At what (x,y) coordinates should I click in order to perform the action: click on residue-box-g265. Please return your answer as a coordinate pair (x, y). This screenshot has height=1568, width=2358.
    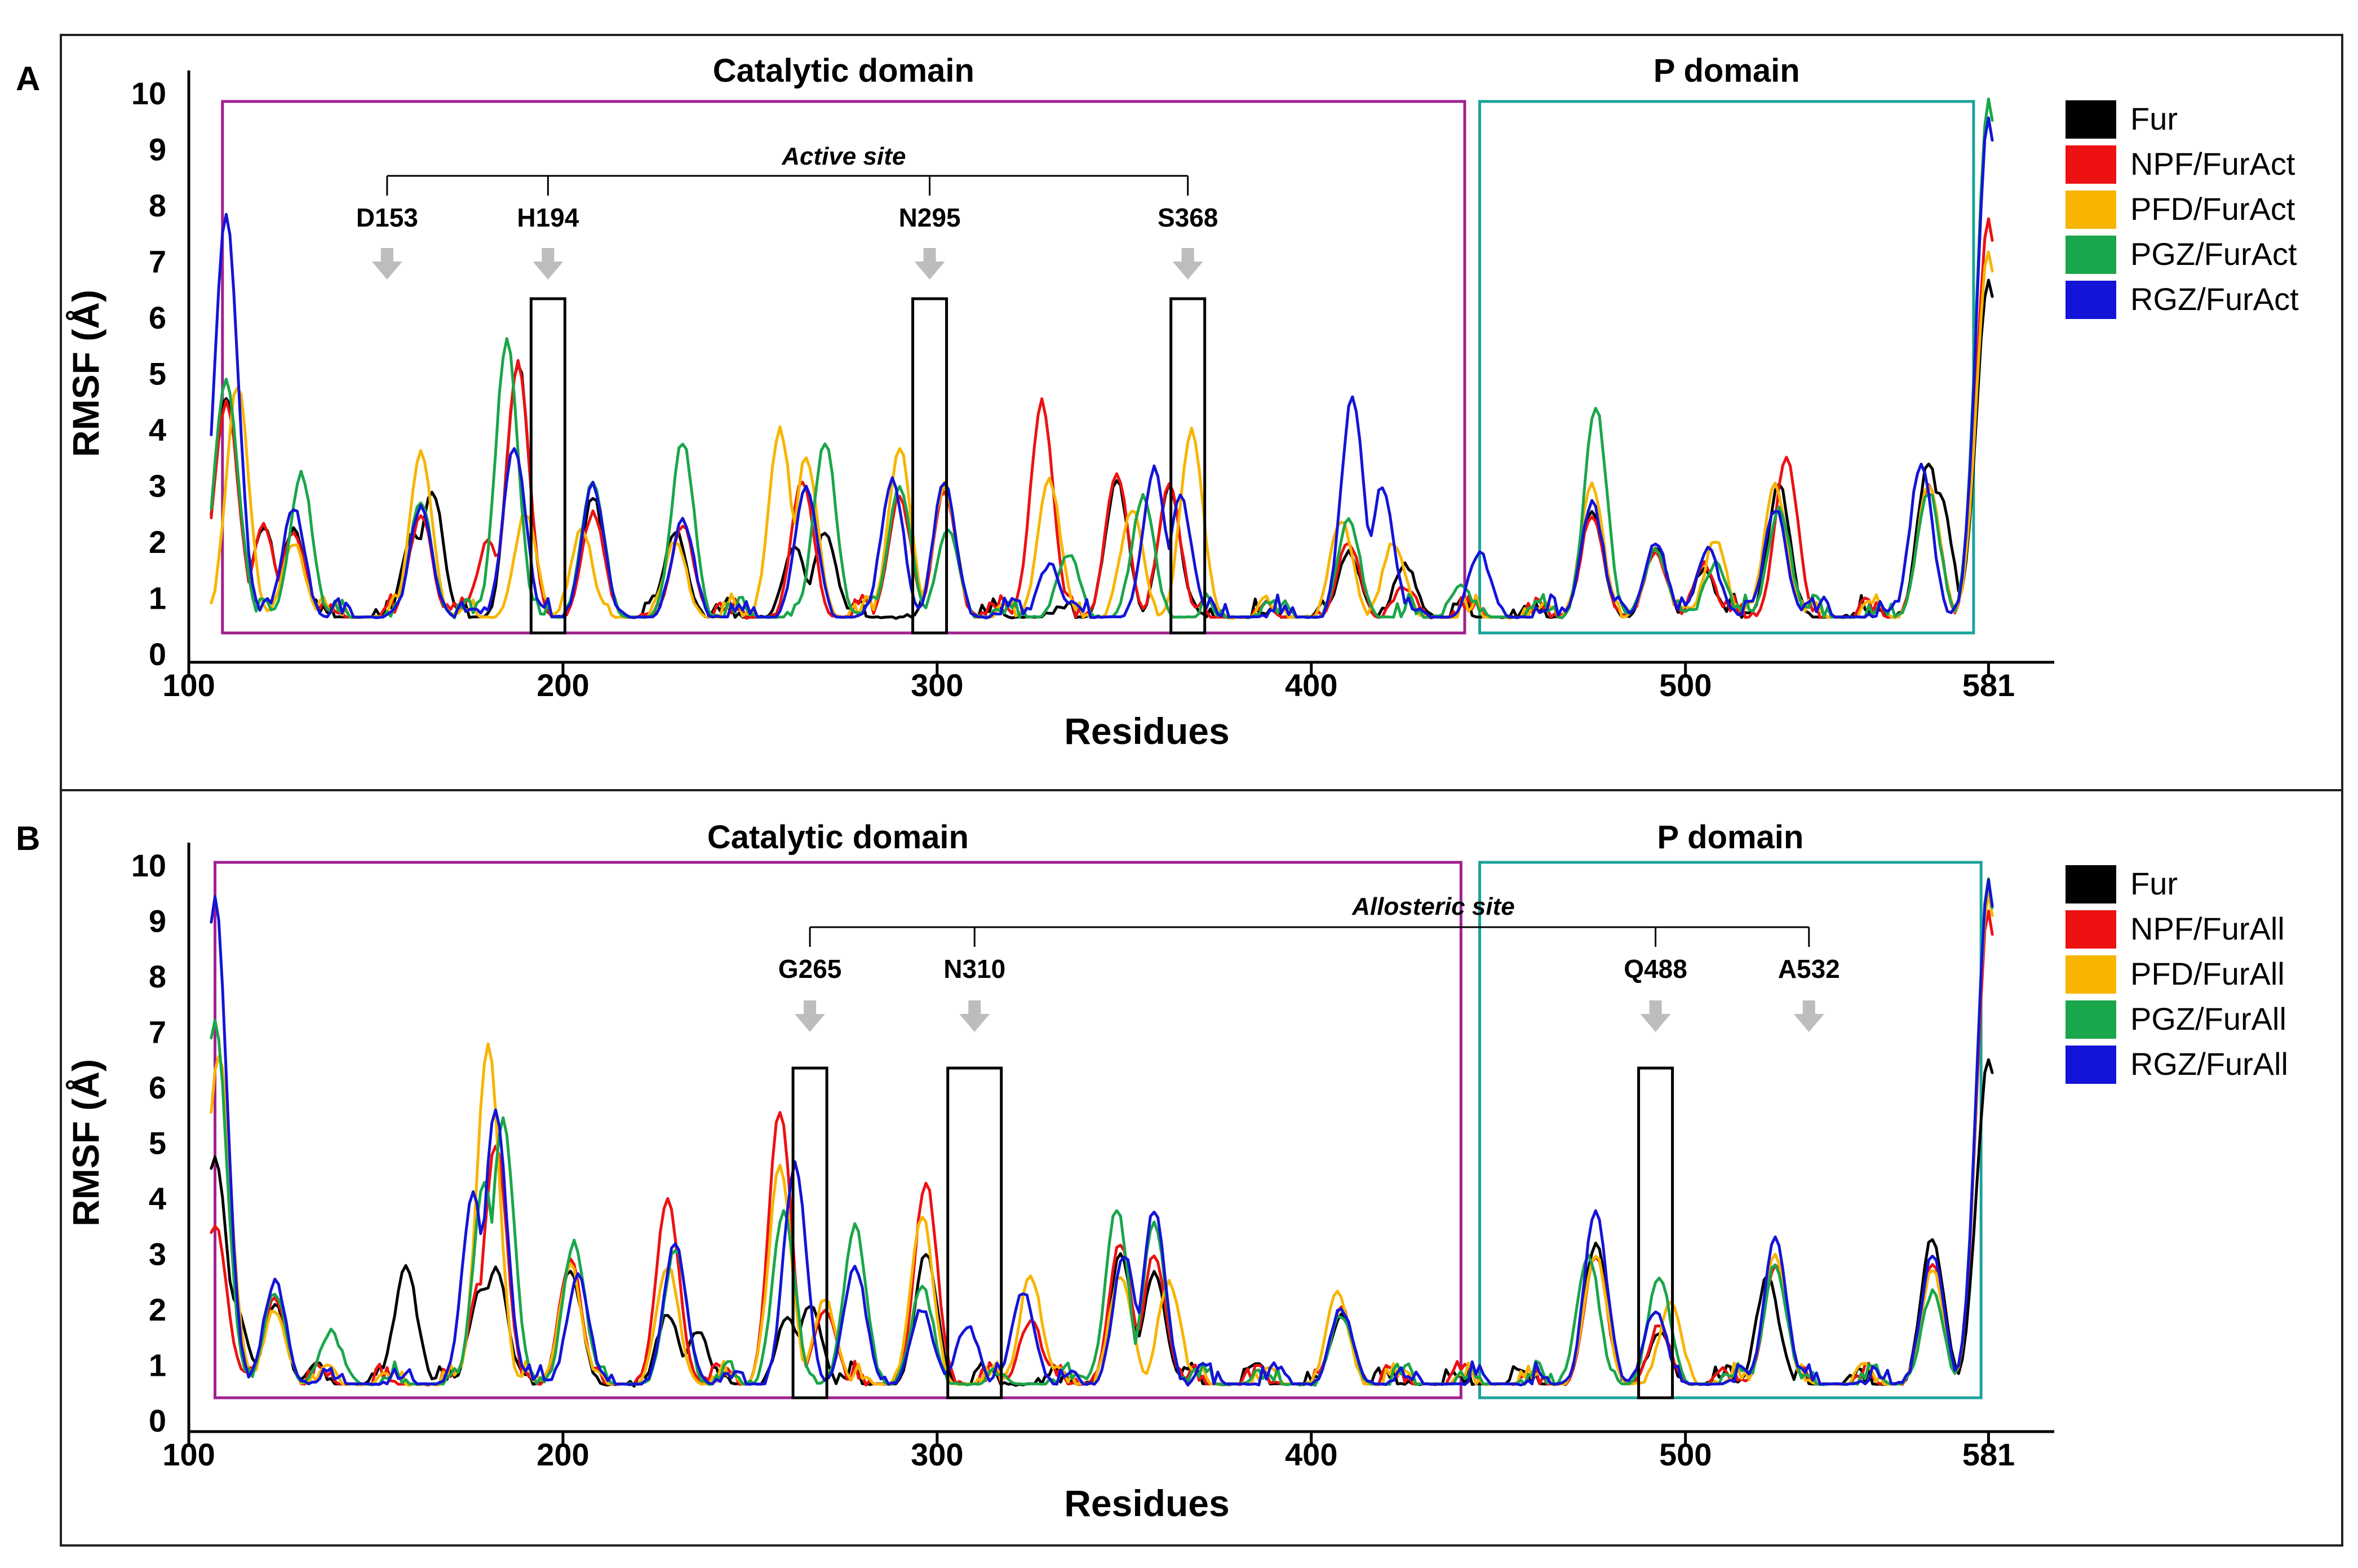
    Looking at the image, I should click on (810, 1232).